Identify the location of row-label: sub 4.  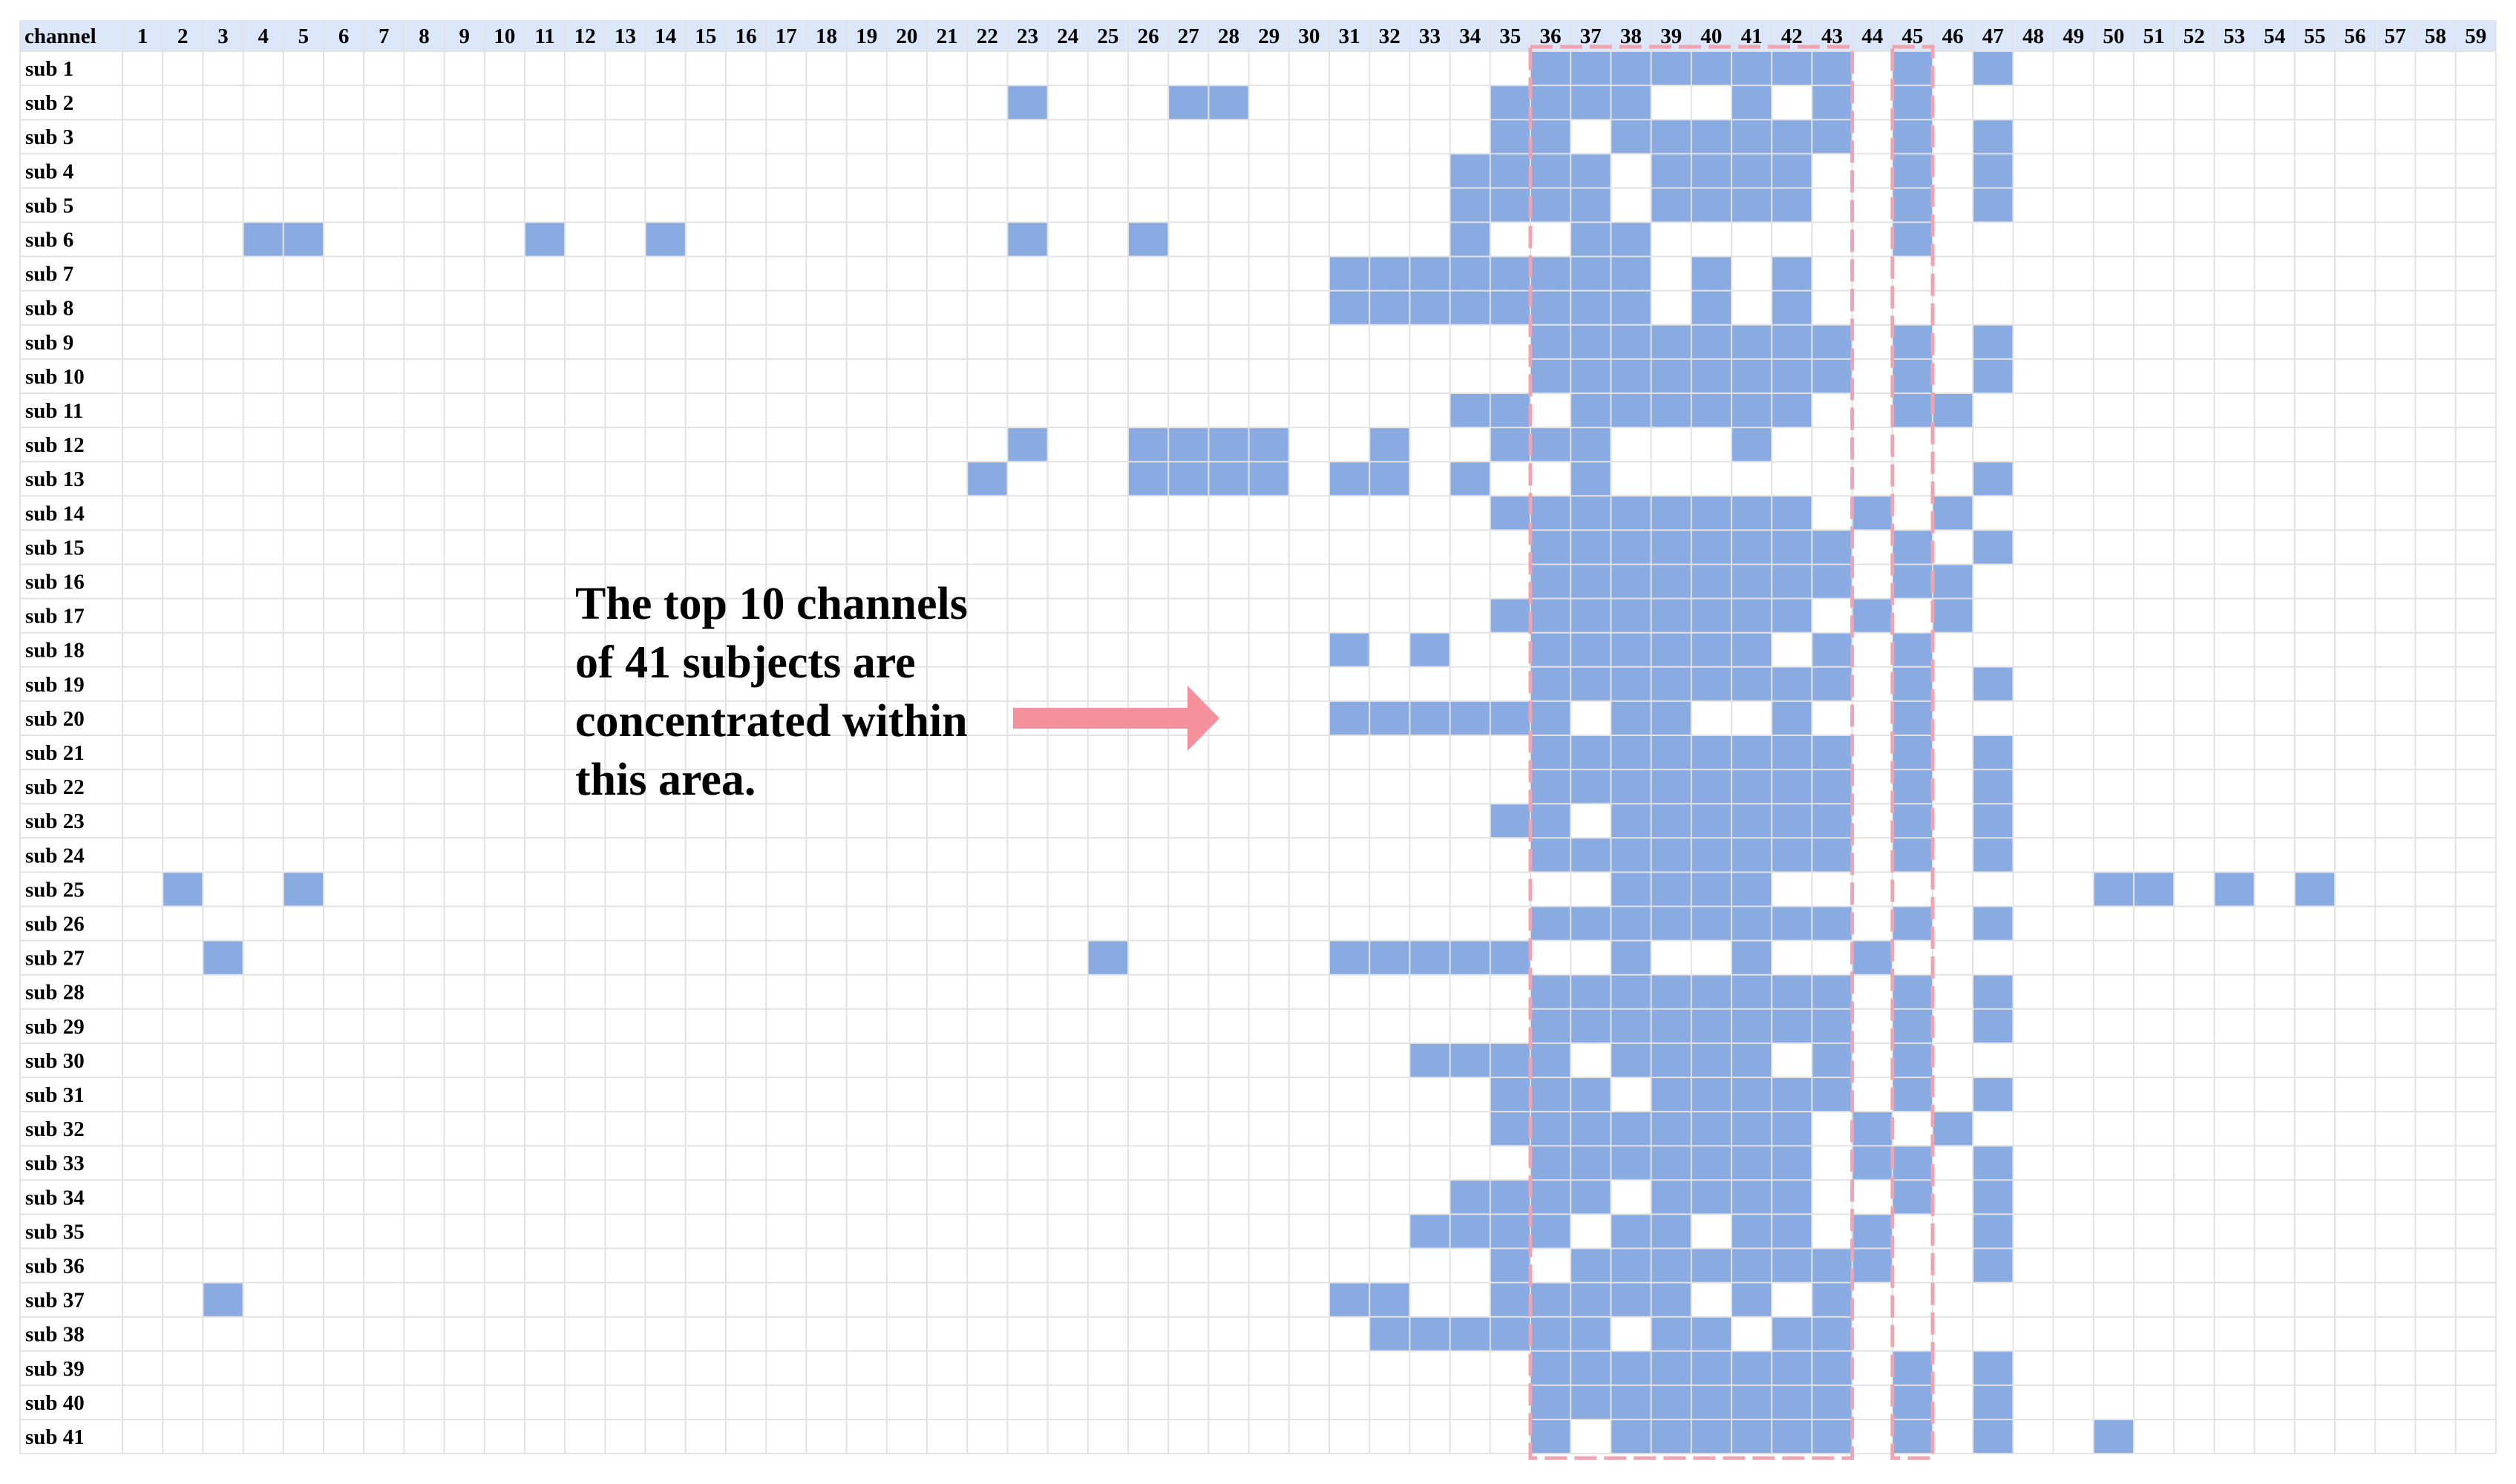
(49, 171).